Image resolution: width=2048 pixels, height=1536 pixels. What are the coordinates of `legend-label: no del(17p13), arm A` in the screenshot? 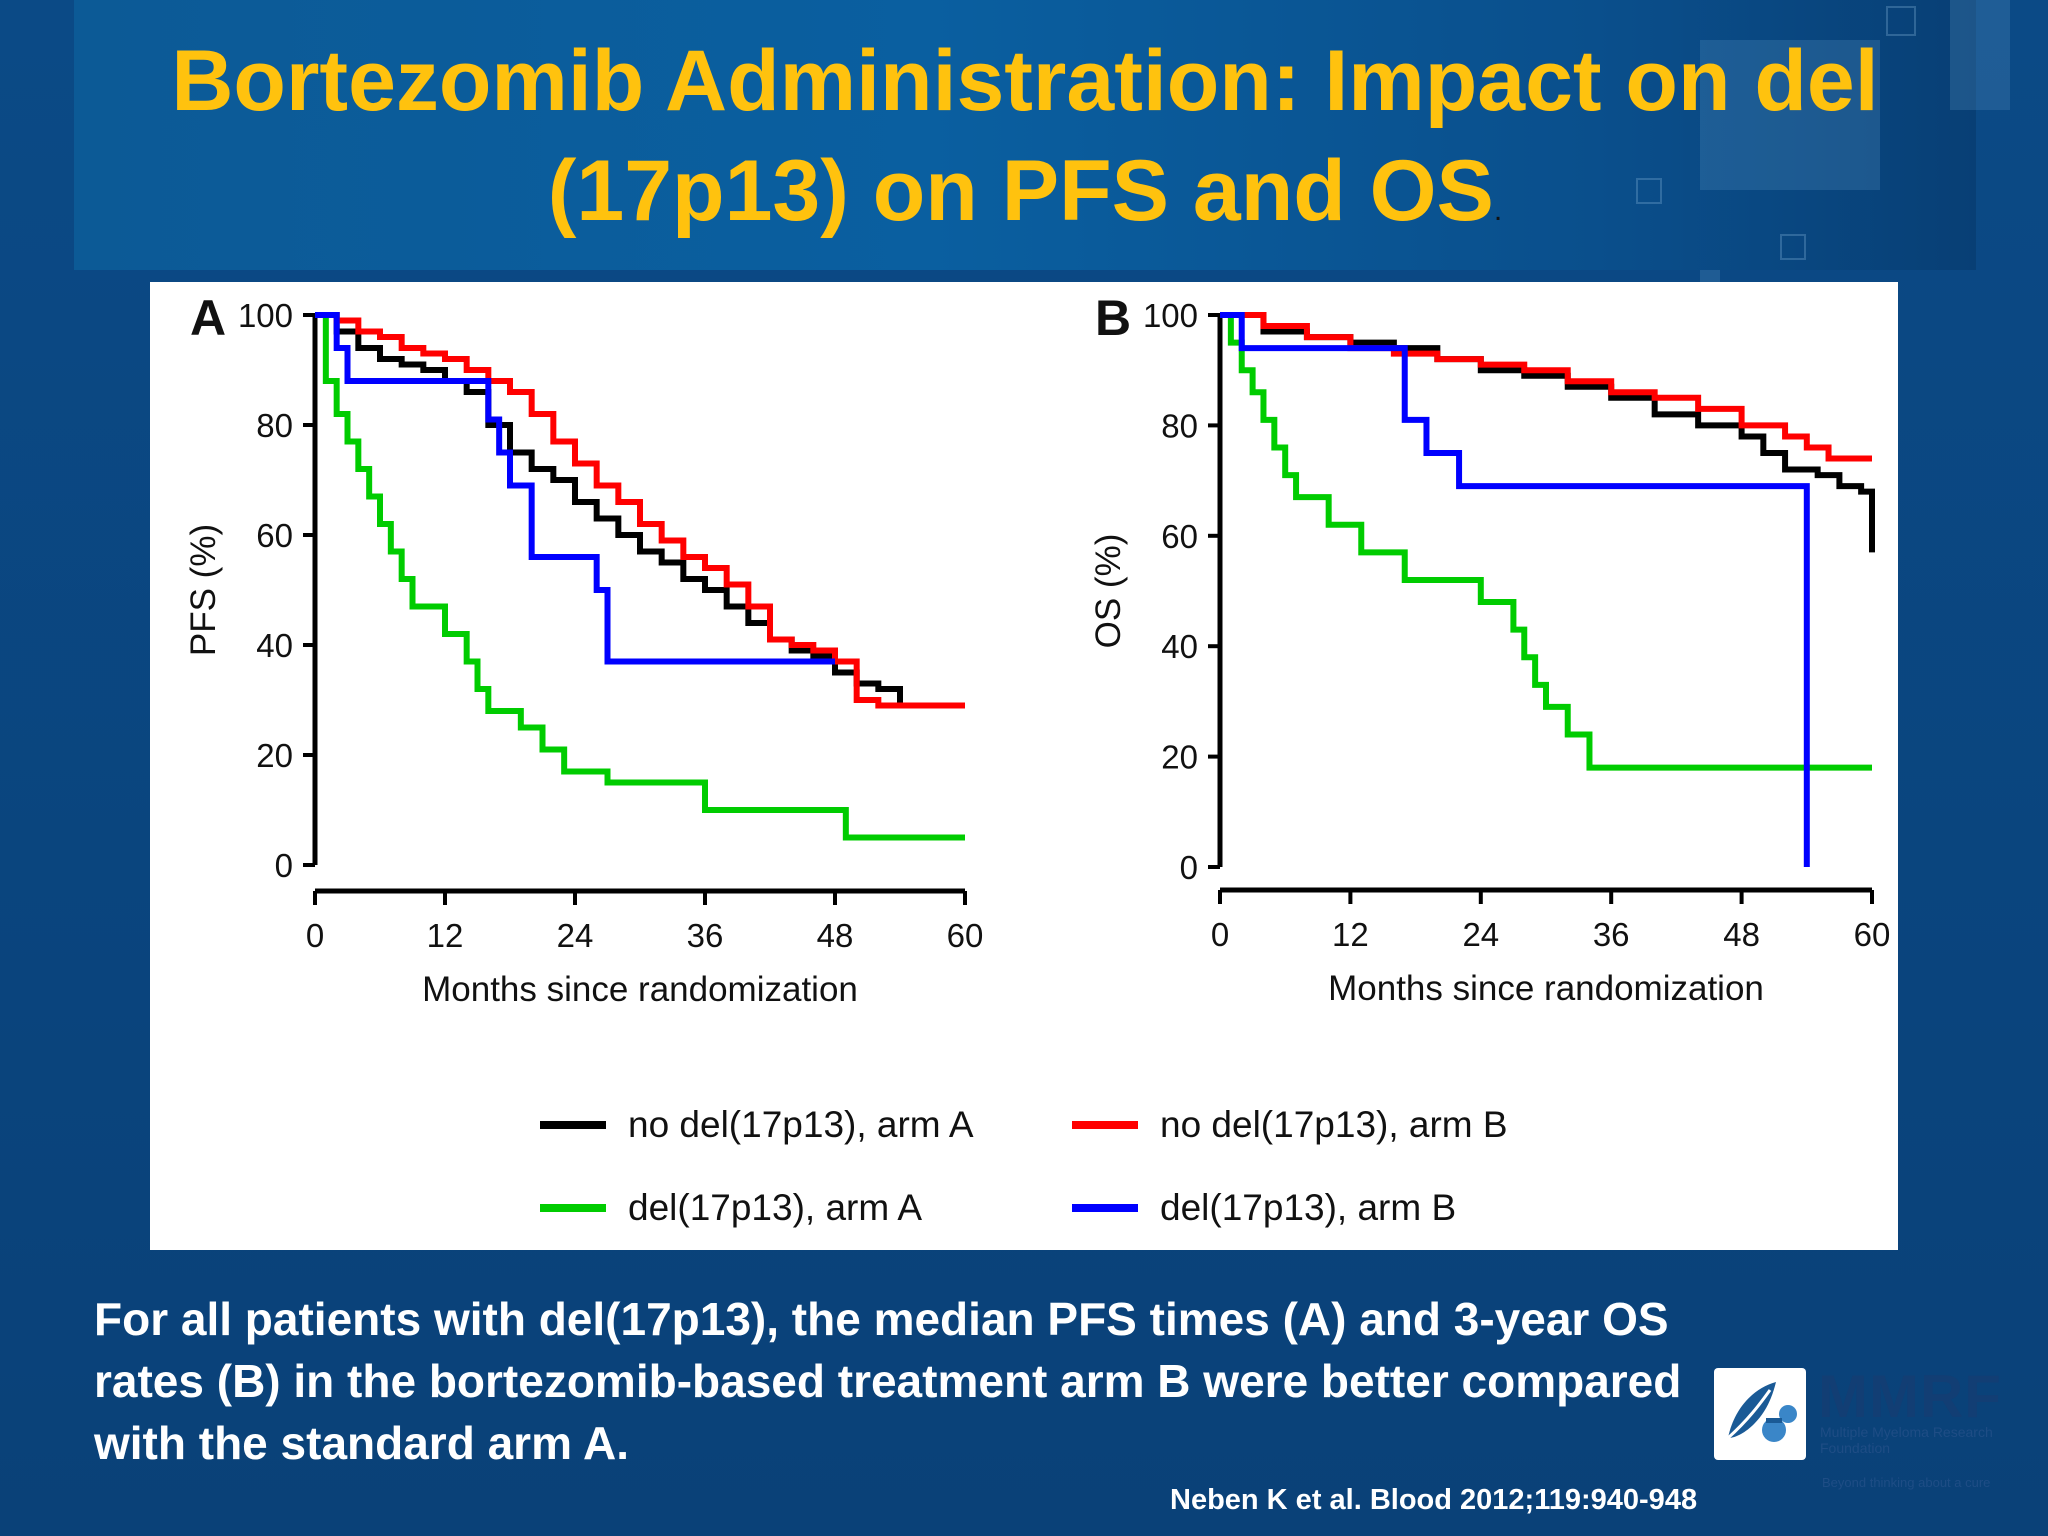 It's located at (801, 1124).